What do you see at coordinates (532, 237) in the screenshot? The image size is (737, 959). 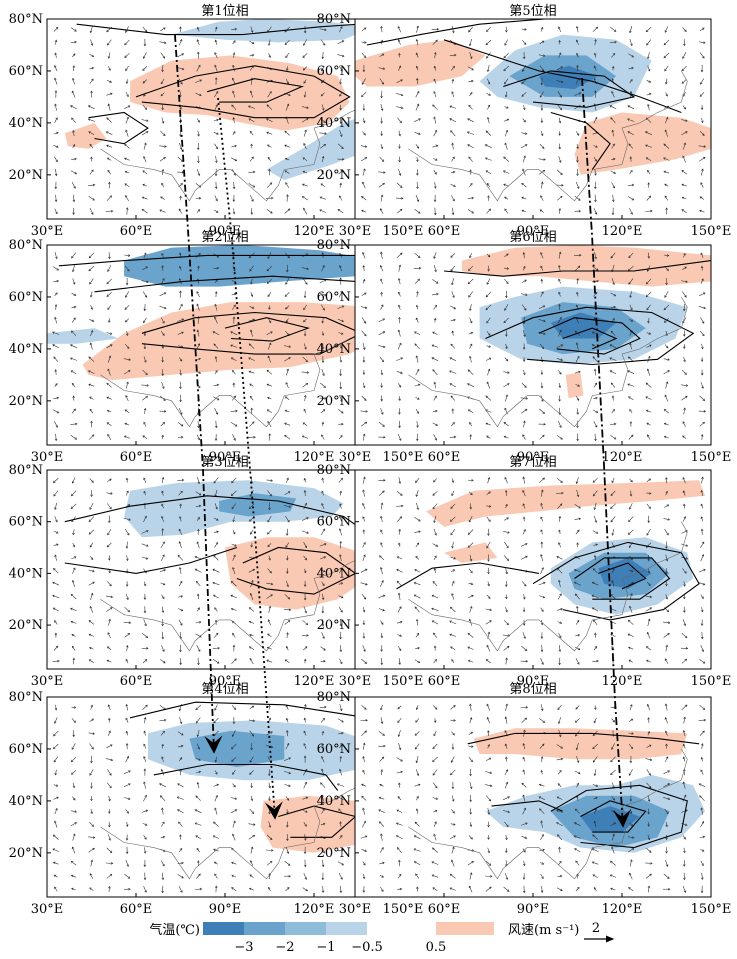 I see `panel-title: 第6位相` at bounding box center [532, 237].